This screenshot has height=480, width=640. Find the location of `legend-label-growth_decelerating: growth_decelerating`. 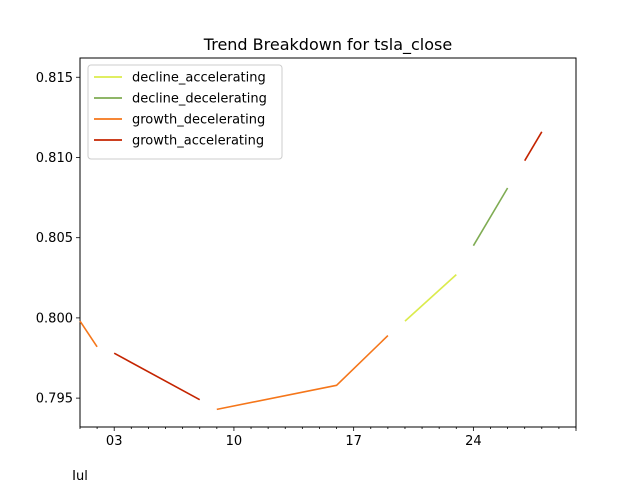

legend-label-growth_decelerating: growth_decelerating is located at coordinates (198, 120).